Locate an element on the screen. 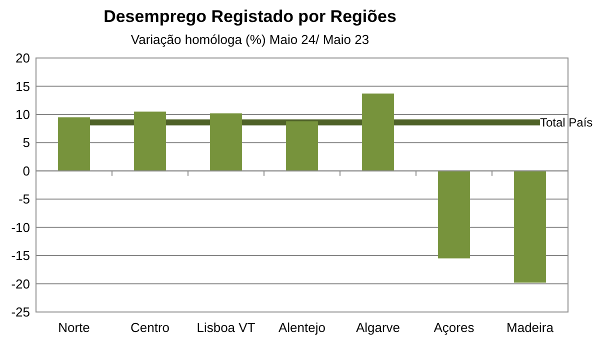 This screenshot has height=346, width=614. x-tick-label: Lisboa VT is located at coordinates (226, 327).